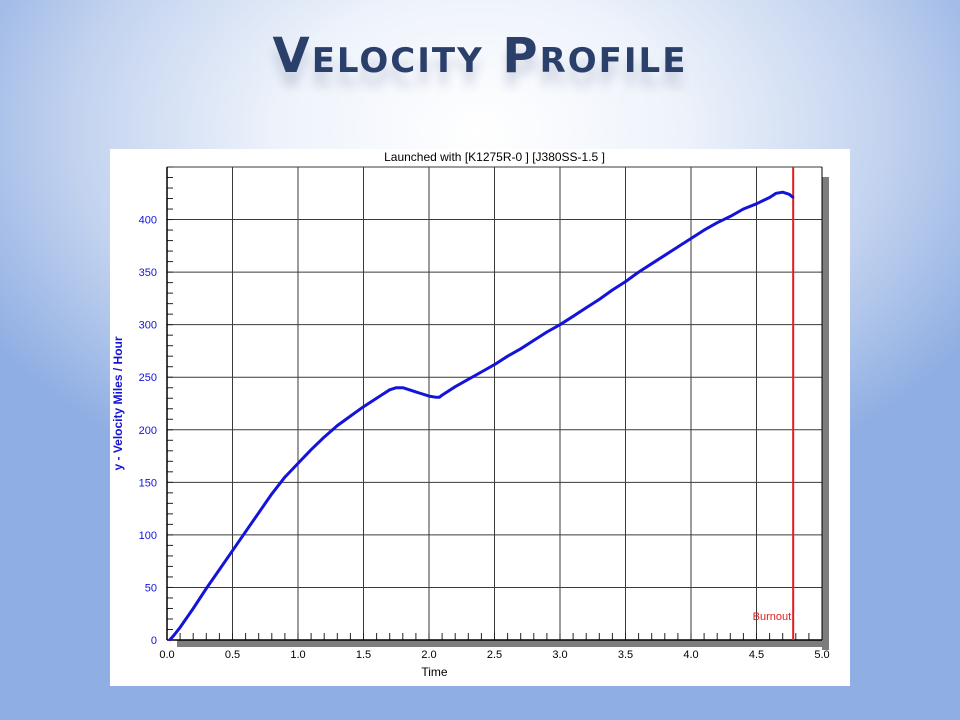 The width and height of the screenshot is (960, 720). Describe the element at coordinates (148, 221) in the screenshot. I see `y-tick-label: 400` at that location.